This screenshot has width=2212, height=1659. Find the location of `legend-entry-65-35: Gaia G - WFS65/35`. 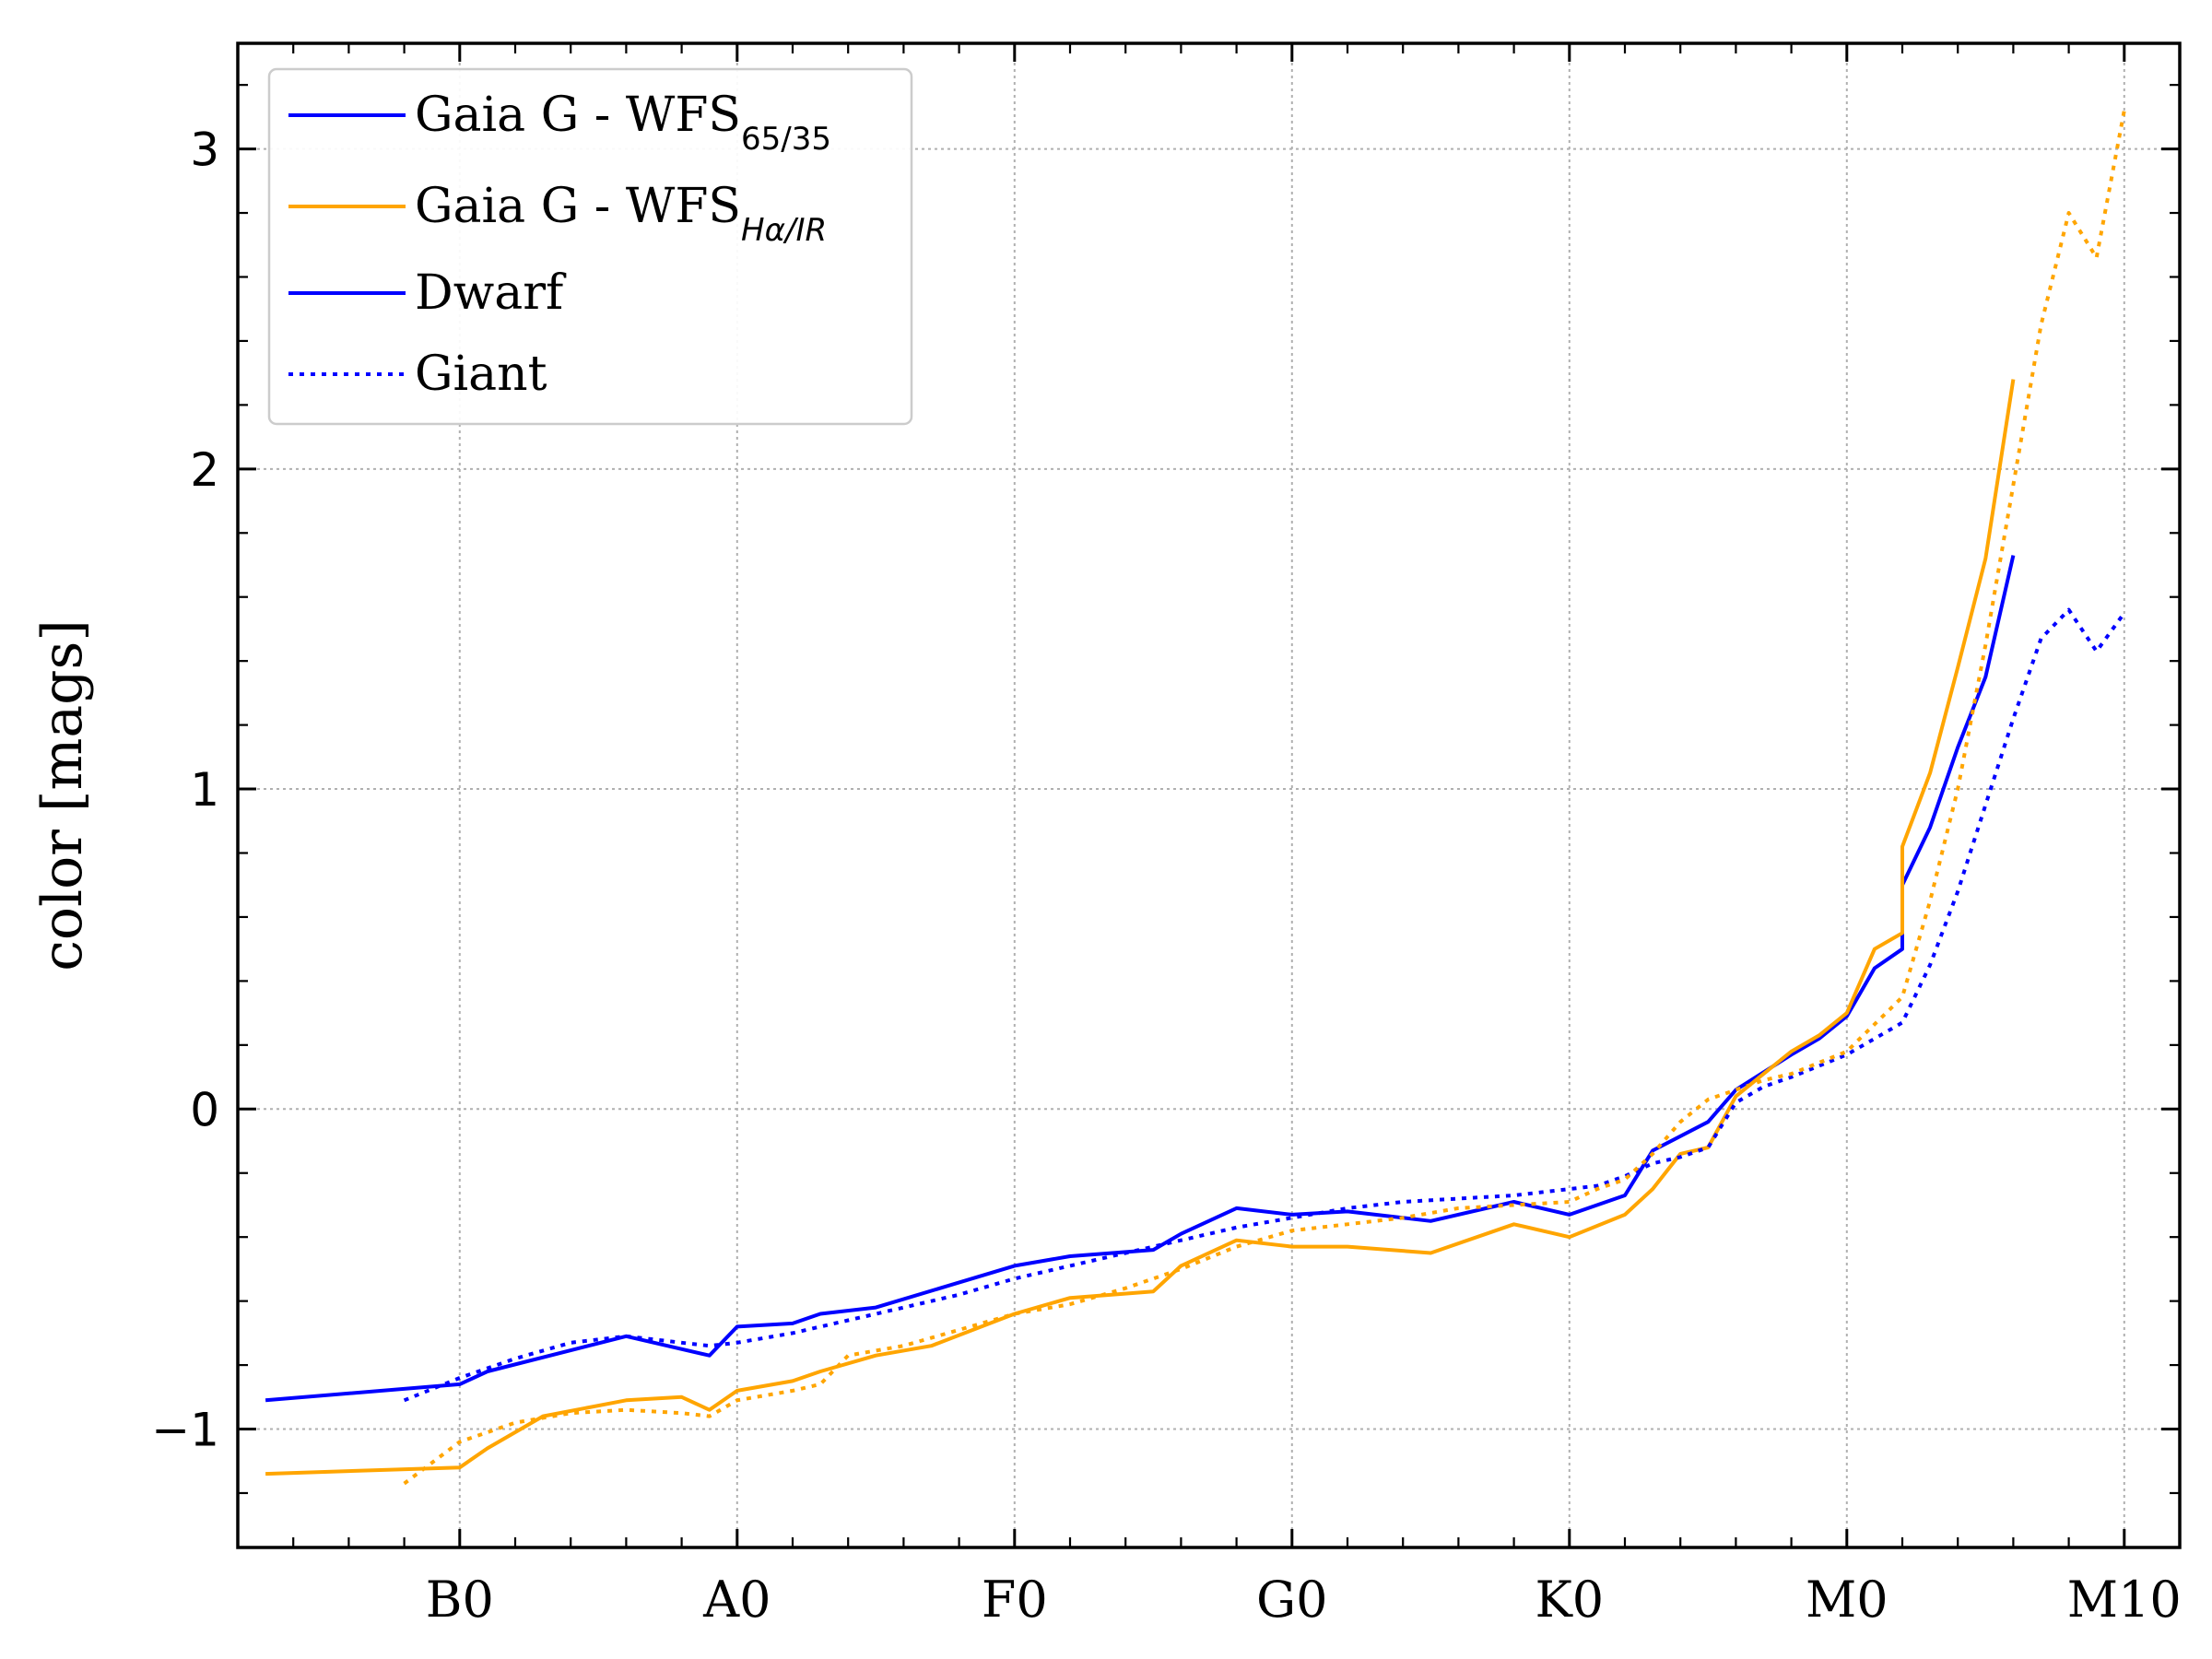

legend-entry-65-35: Gaia G - WFS65/35 is located at coordinates (559, 123).